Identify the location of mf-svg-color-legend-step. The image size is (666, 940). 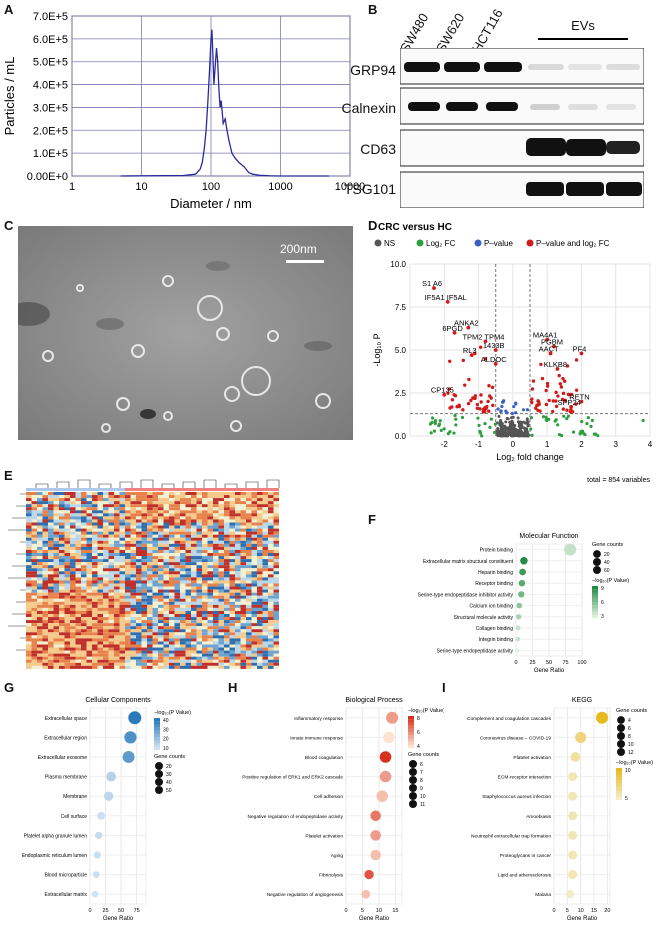
(595, 597).